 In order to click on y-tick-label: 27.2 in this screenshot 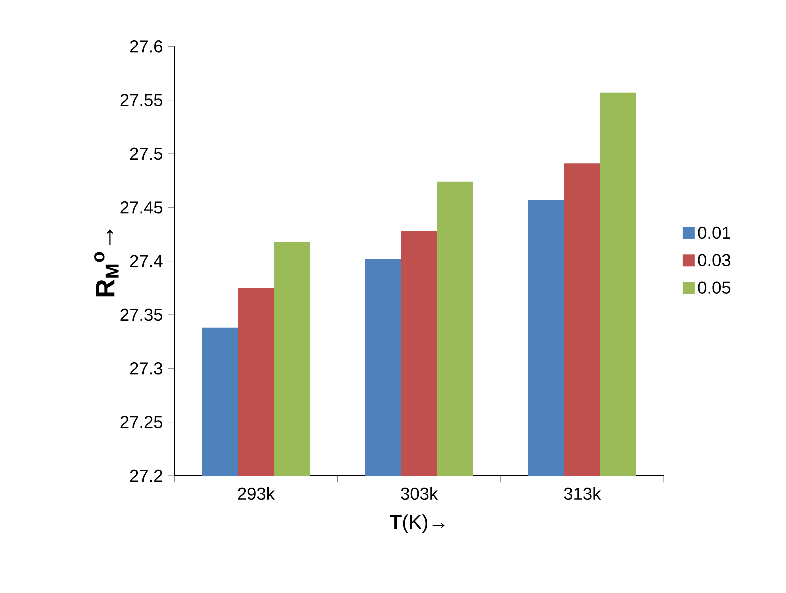, I will do `click(146, 476)`.